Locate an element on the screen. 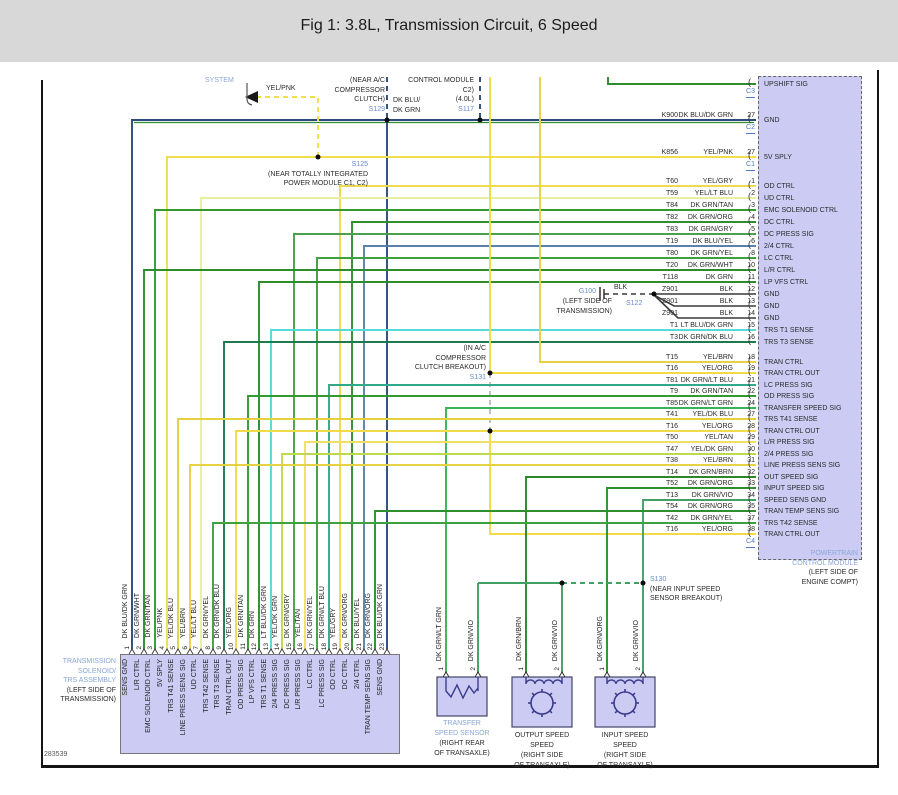 The width and height of the screenshot is (898, 795). offpage-system-text: SYSTEM is located at coordinates (219, 80).